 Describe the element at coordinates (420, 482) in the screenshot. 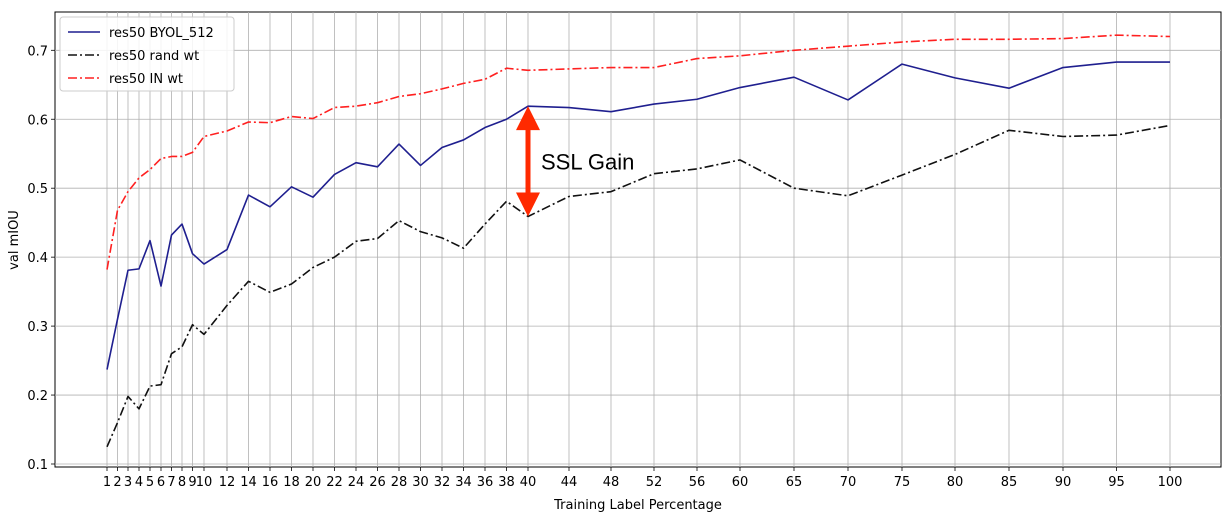

I see `x-tick-label: 30` at that location.